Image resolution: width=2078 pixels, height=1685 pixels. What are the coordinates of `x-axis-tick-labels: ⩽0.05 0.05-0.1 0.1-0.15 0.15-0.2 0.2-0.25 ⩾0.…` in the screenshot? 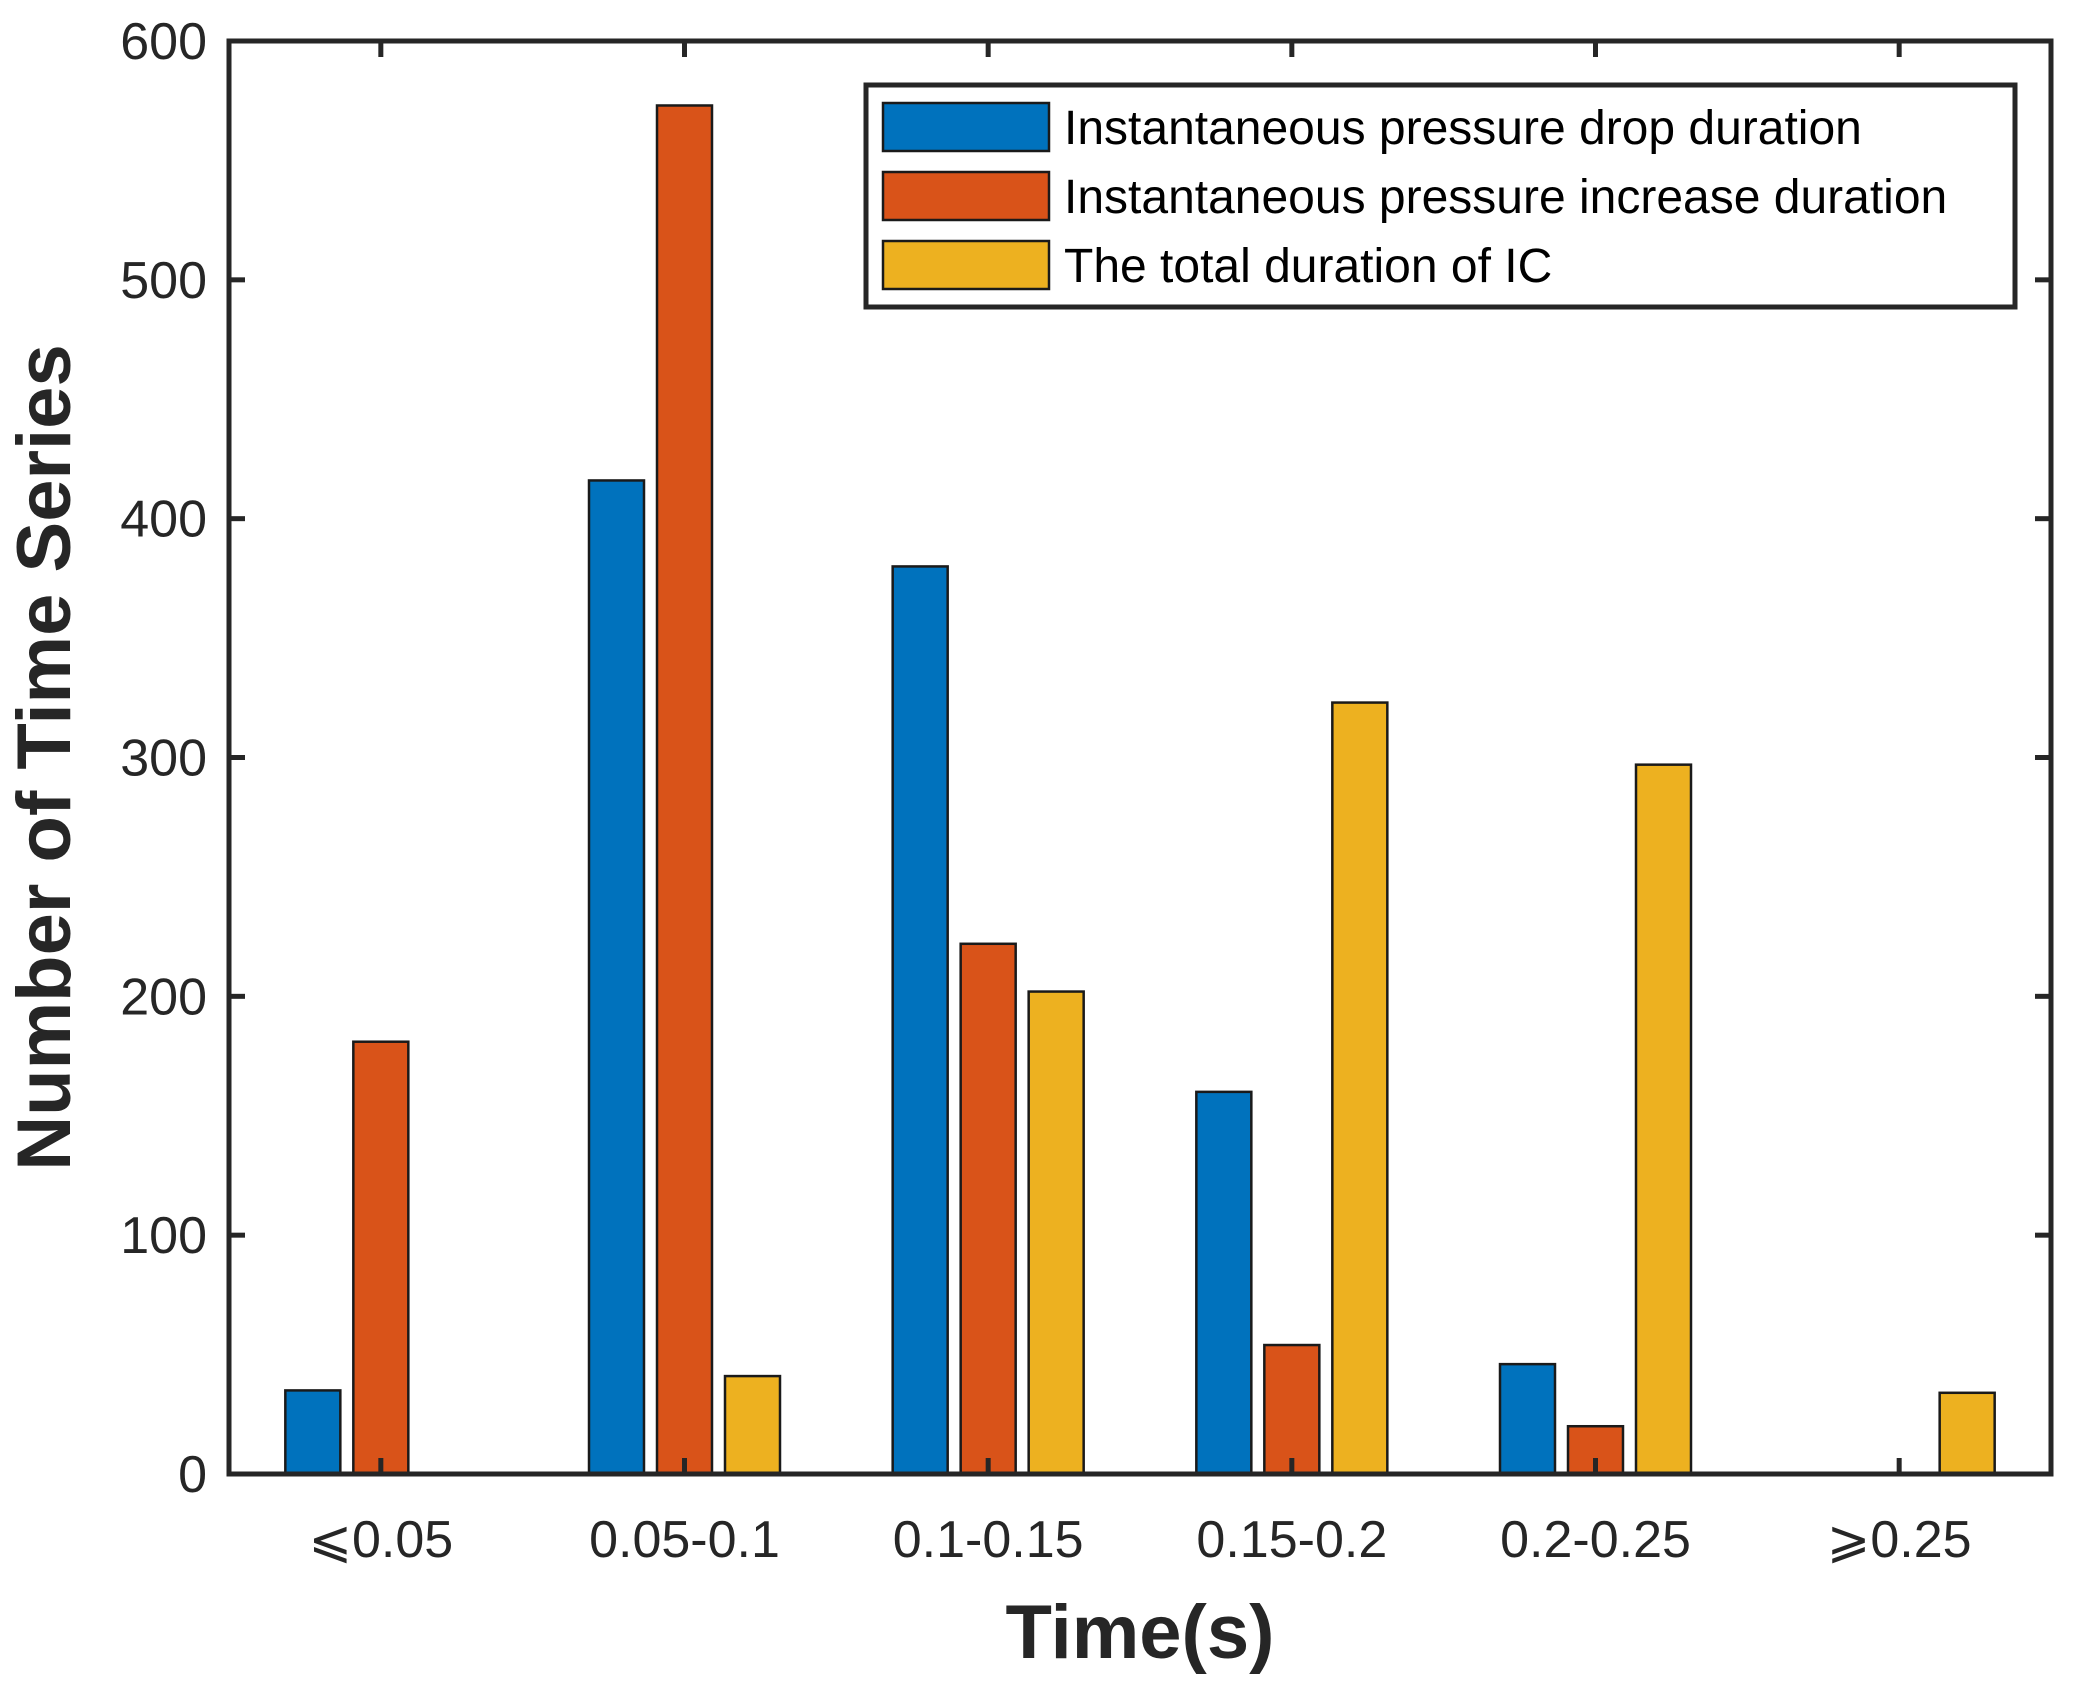 It's located at (1139, 1540).